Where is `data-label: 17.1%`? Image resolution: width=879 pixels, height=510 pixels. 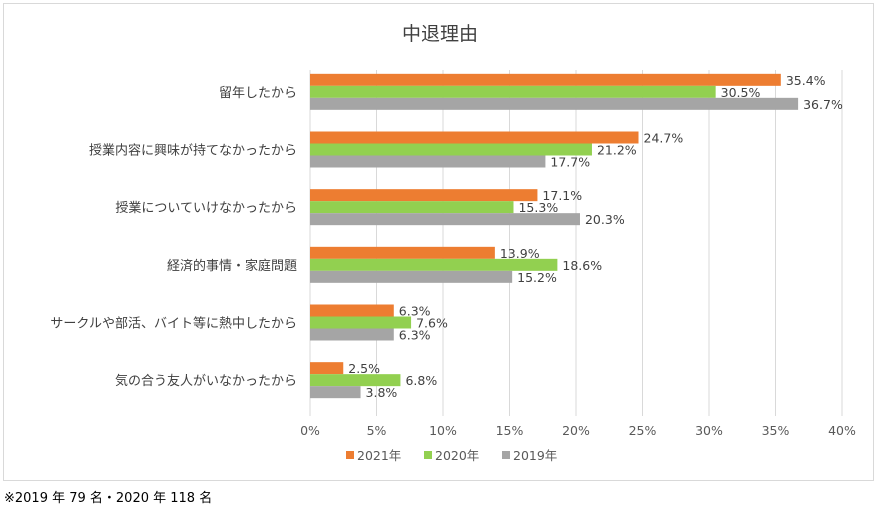
data-label: 17.1% is located at coordinates (562, 195).